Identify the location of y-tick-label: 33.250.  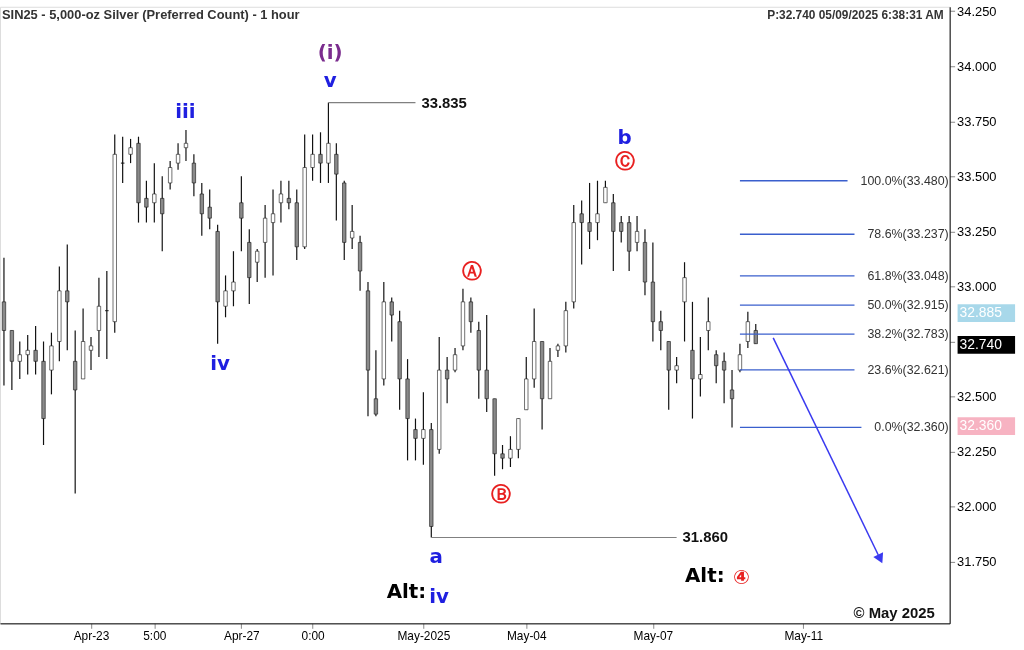
(977, 231).